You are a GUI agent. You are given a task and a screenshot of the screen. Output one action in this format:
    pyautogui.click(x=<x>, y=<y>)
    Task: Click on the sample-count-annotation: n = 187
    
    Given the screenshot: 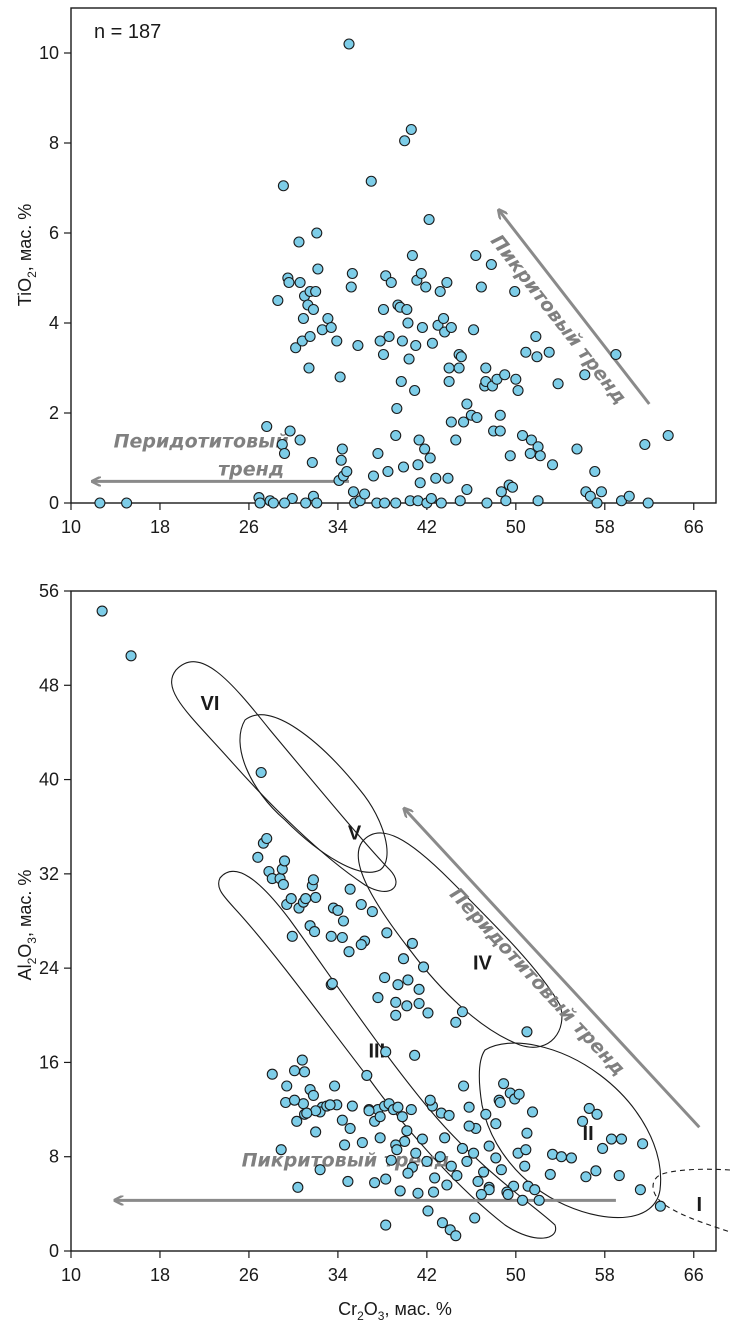 What is the action you would take?
    pyautogui.click(x=127, y=32)
    